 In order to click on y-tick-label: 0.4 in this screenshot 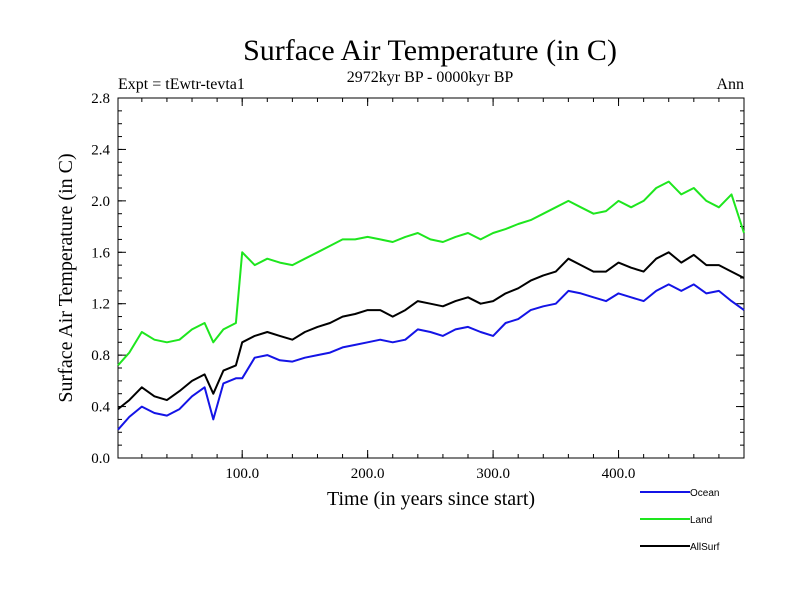, I will do `click(100, 408)`.